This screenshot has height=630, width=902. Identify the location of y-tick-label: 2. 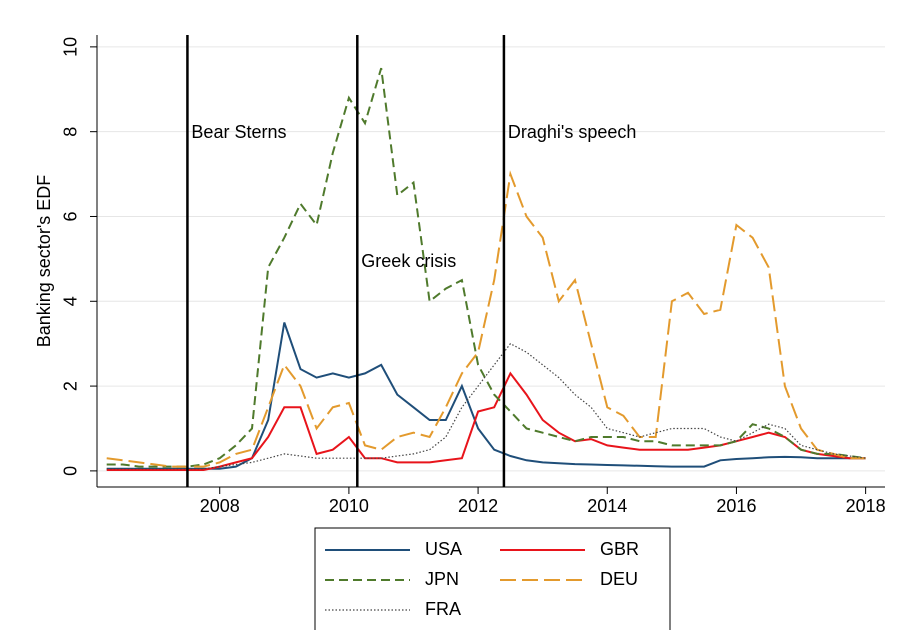
(71, 386).